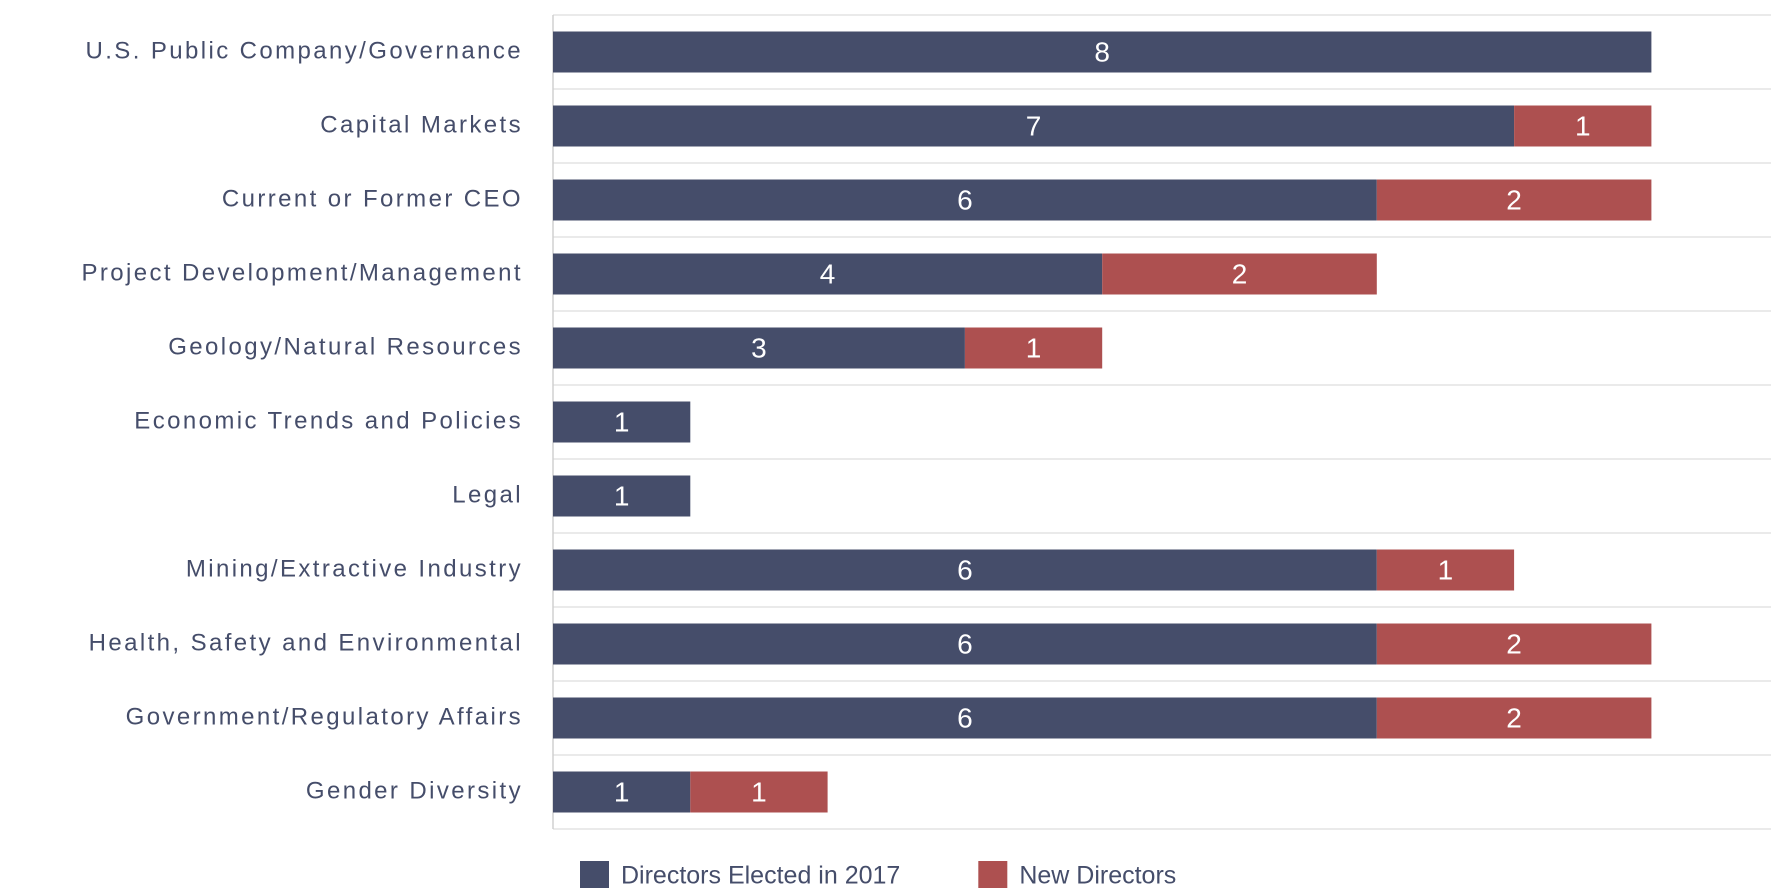  I want to click on data-label: 4, so click(828, 273).